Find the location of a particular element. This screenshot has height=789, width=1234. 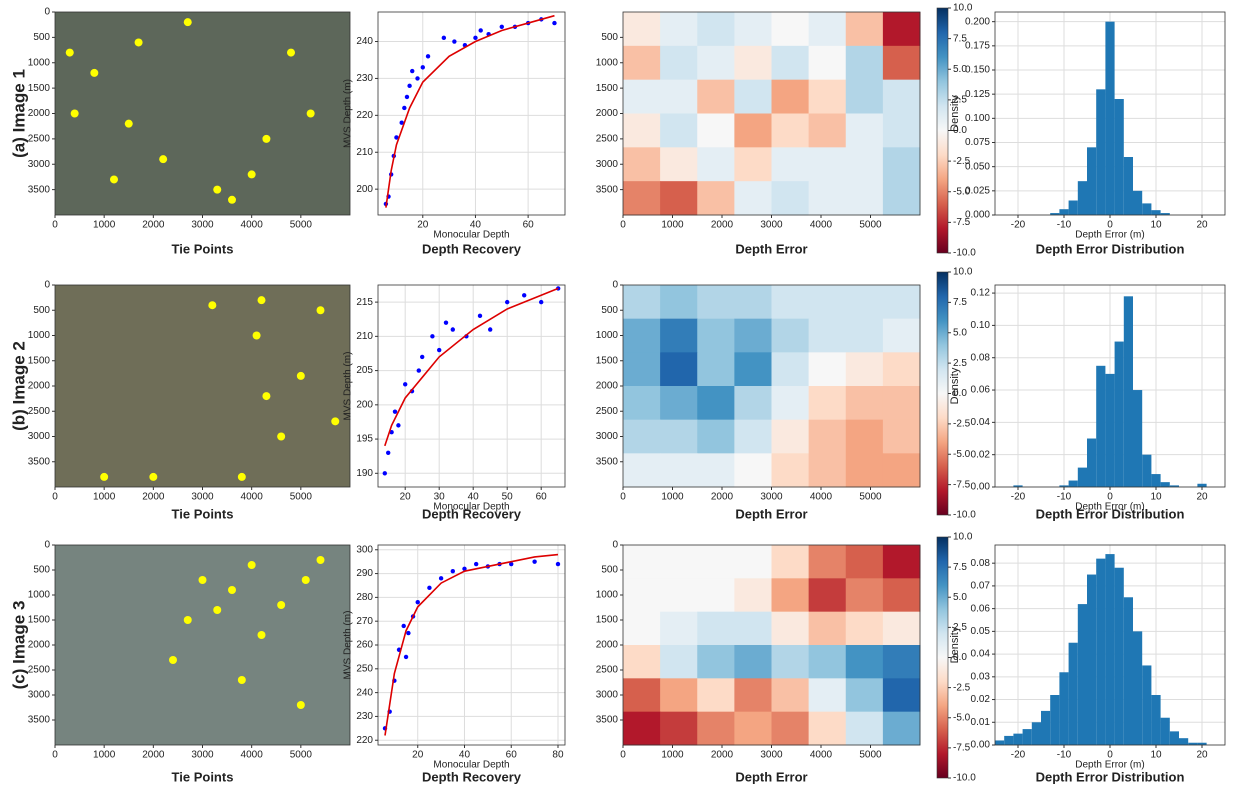

colorbar-tick-label: 7.5 is located at coordinates (960, 567).